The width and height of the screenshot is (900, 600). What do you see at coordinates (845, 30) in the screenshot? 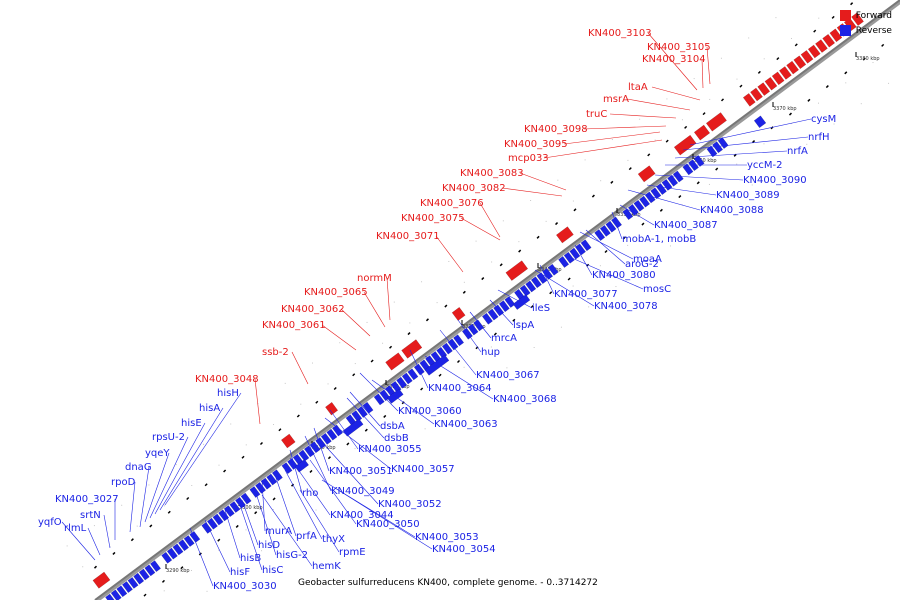
I see `reverse-swatch` at bounding box center [845, 30].